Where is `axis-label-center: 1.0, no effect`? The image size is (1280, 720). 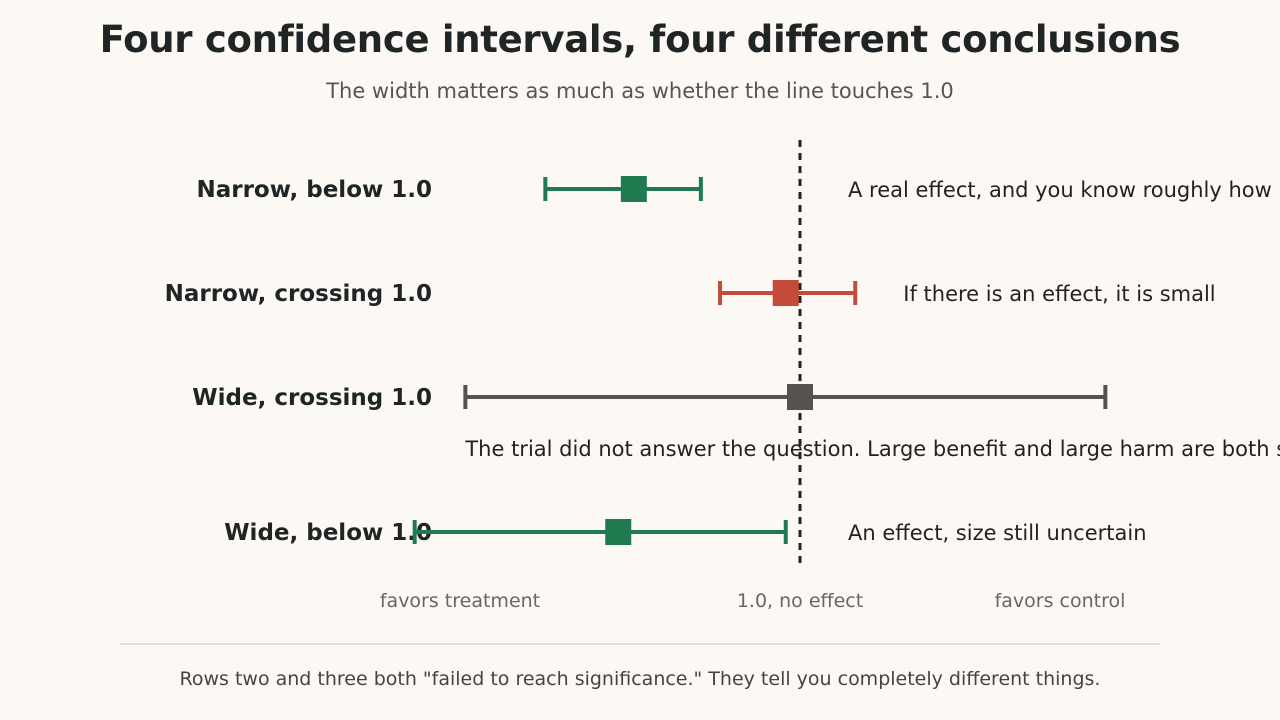
axis-label-center: 1.0, no effect is located at coordinates (800, 601).